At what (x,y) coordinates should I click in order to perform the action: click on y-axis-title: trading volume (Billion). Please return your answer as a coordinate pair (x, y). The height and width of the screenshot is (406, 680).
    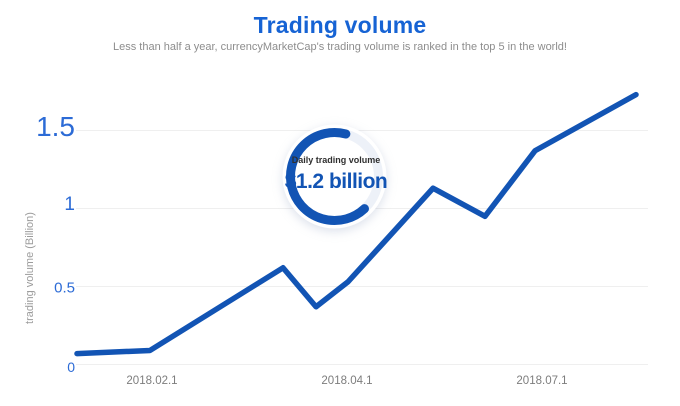
    Looking at the image, I should click on (30, 268).